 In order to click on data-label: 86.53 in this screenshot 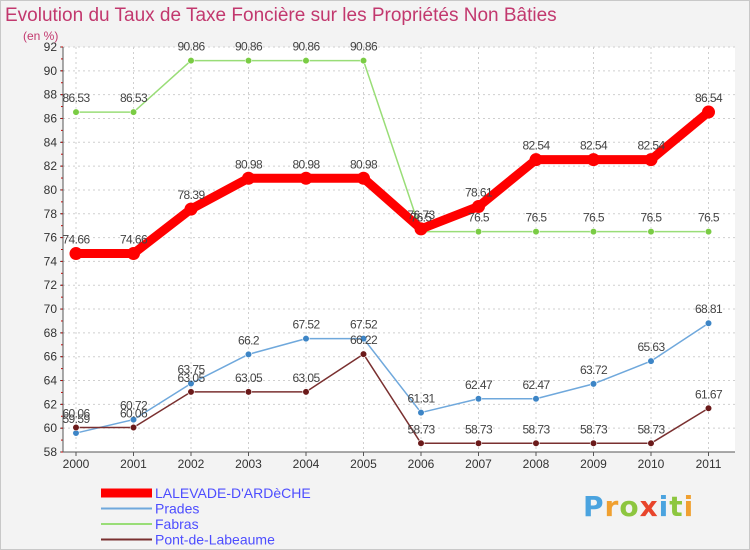, I will do `click(134, 98)`.